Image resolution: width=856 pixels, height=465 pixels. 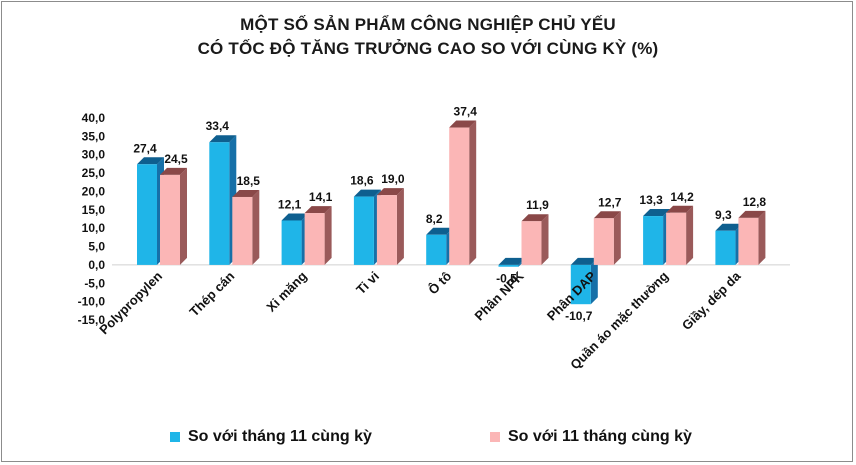 I want to click on data-label-series-2: 24,5, so click(x=176, y=159).